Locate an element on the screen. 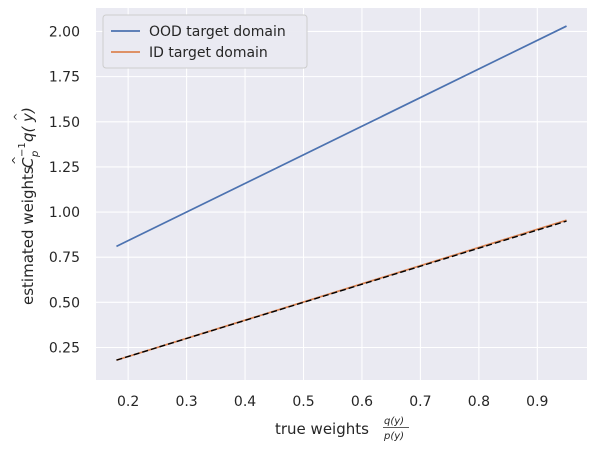 The image size is (599, 456). x-tick-label: 0.5 is located at coordinates (303, 402).